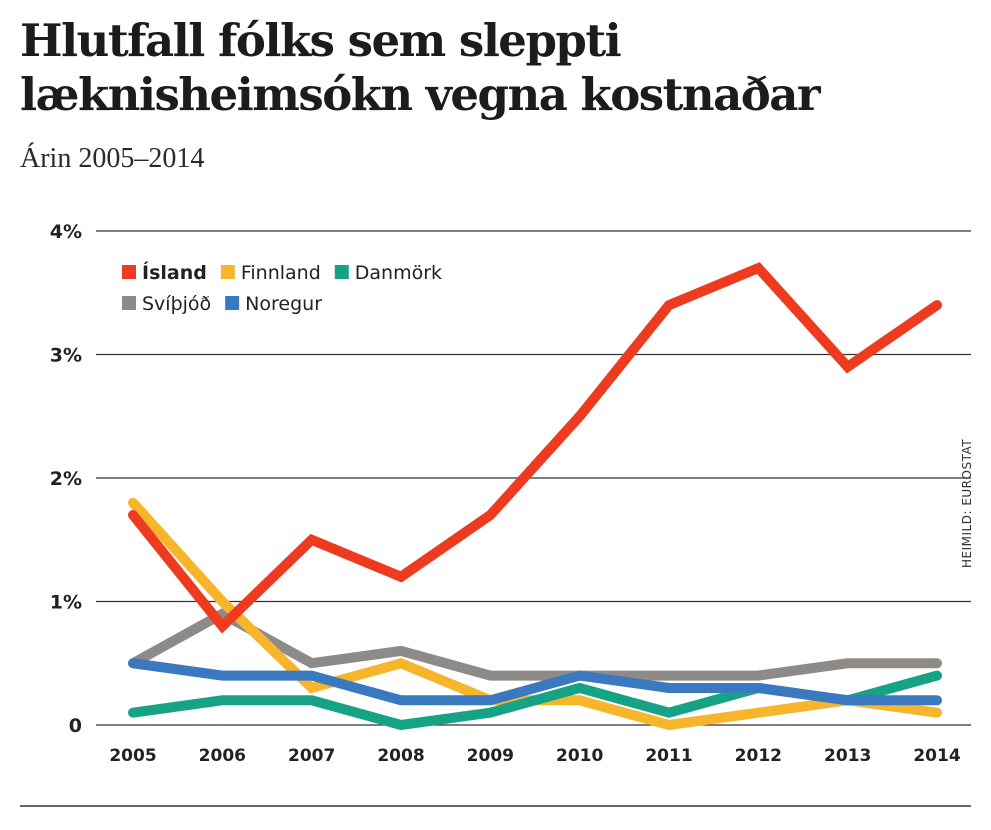 The height and width of the screenshot is (830, 991). I want to click on legend-label: Svíþjóð, so click(176, 304).